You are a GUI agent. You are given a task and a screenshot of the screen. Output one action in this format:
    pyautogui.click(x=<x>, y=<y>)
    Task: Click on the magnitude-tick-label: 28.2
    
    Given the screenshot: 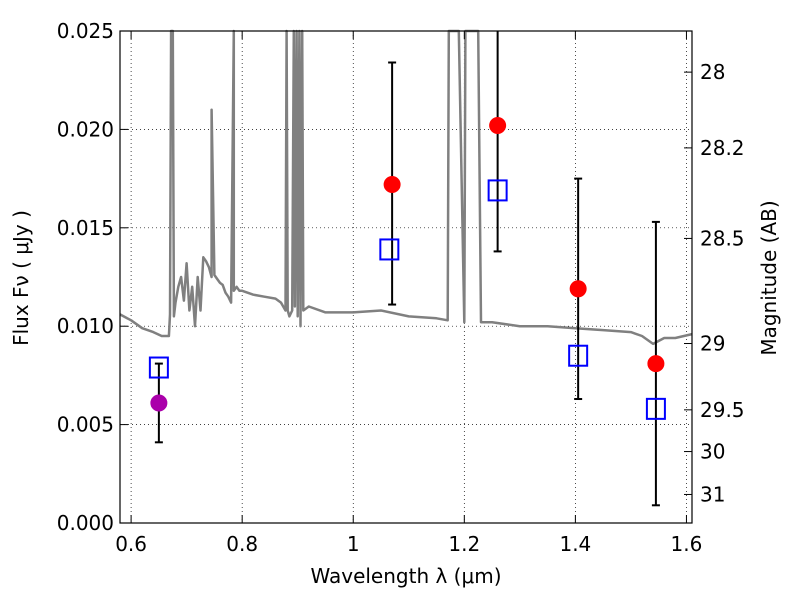 What is the action you would take?
    pyautogui.click(x=722, y=148)
    